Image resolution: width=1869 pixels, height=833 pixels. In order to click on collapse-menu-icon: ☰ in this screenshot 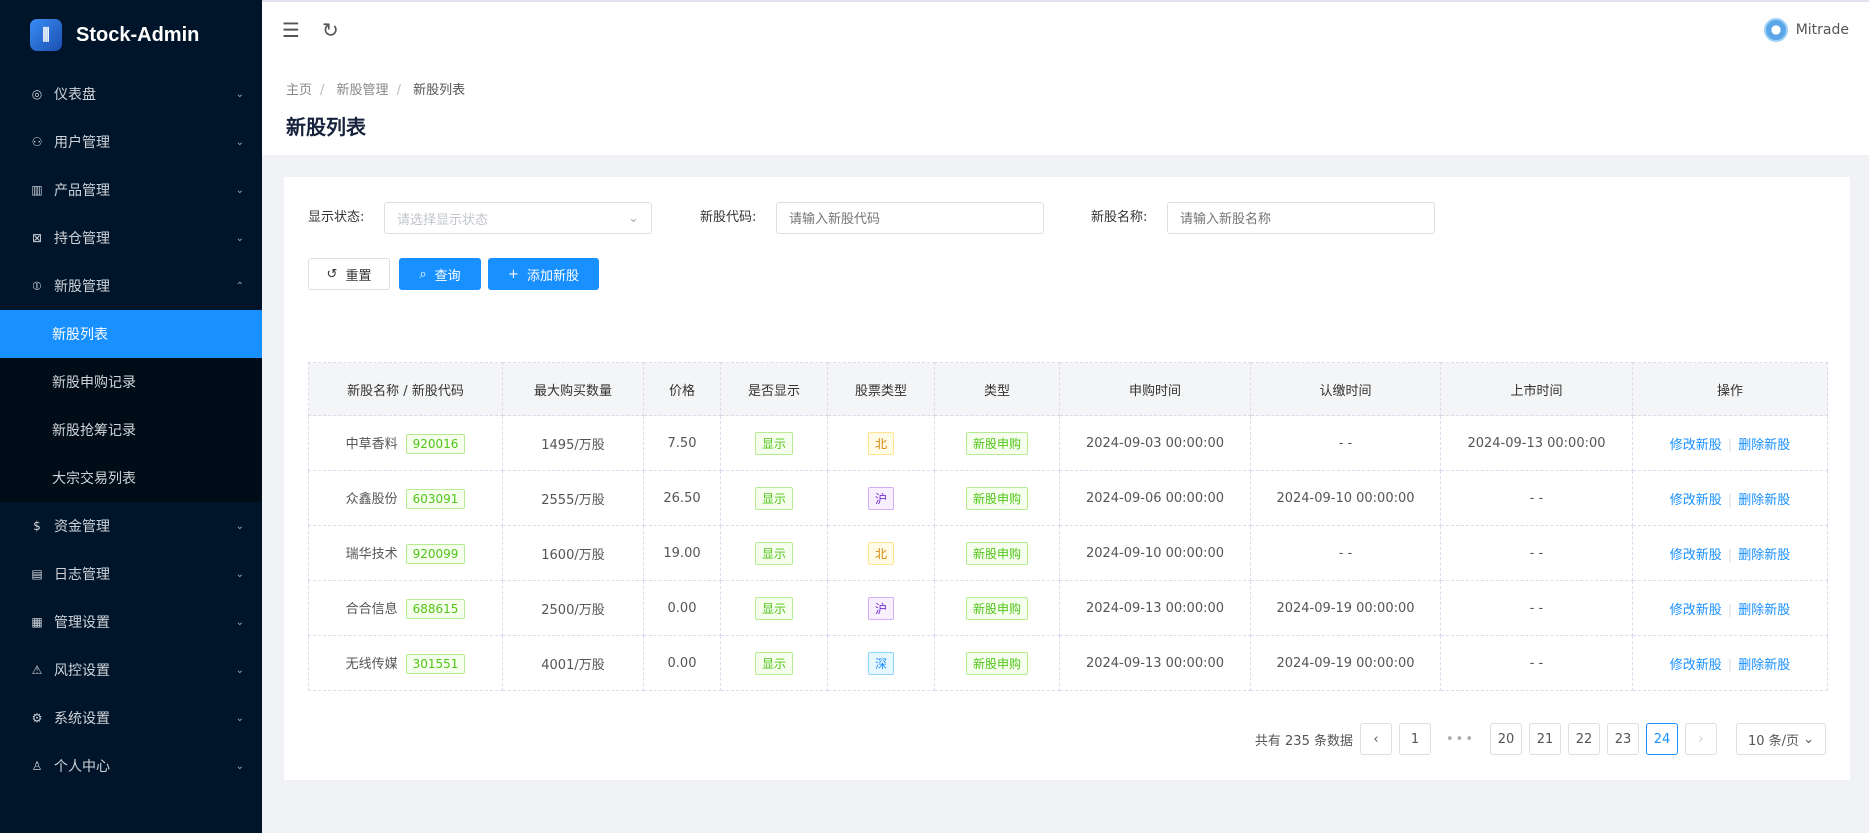, I will do `click(291, 29)`.